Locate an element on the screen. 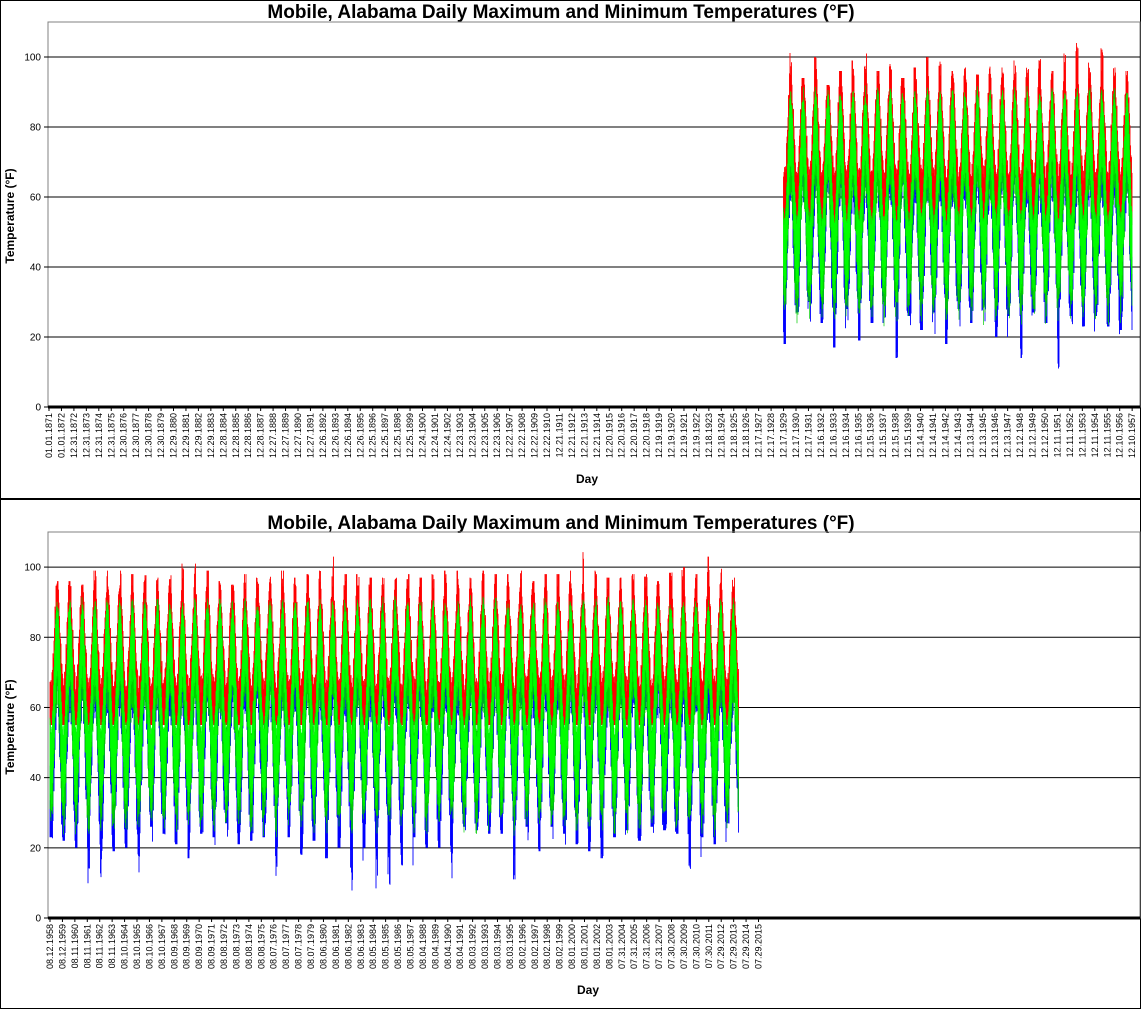  x-tick-label: 08.07.1976 is located at coordinates (274, 946).